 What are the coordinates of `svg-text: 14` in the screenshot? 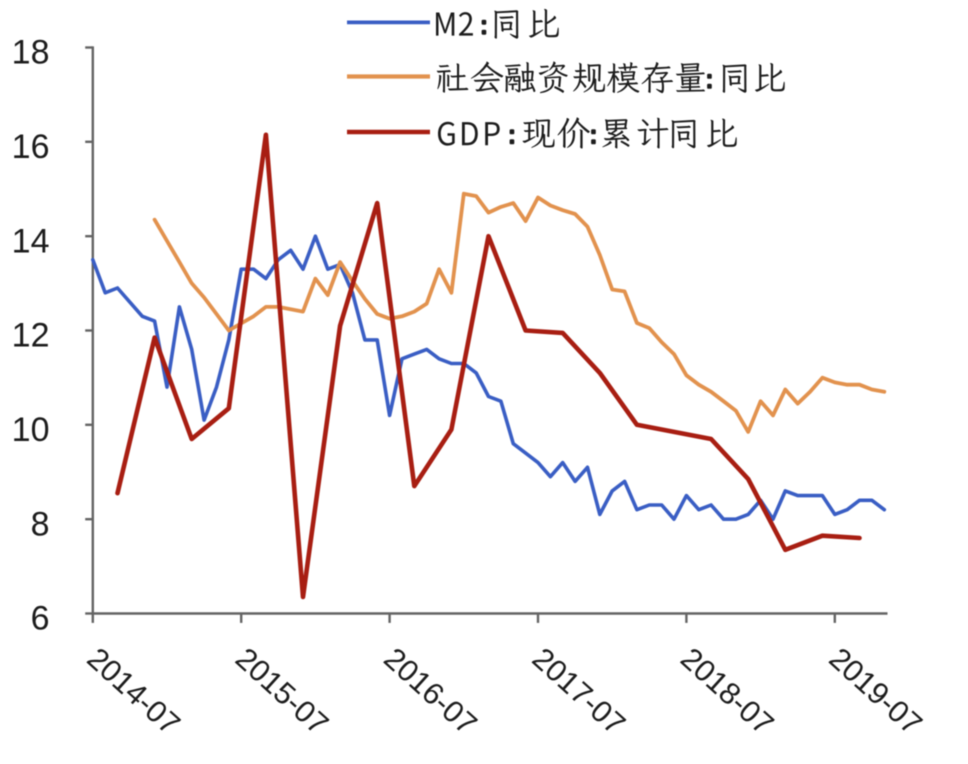 It's located at (31, 241).